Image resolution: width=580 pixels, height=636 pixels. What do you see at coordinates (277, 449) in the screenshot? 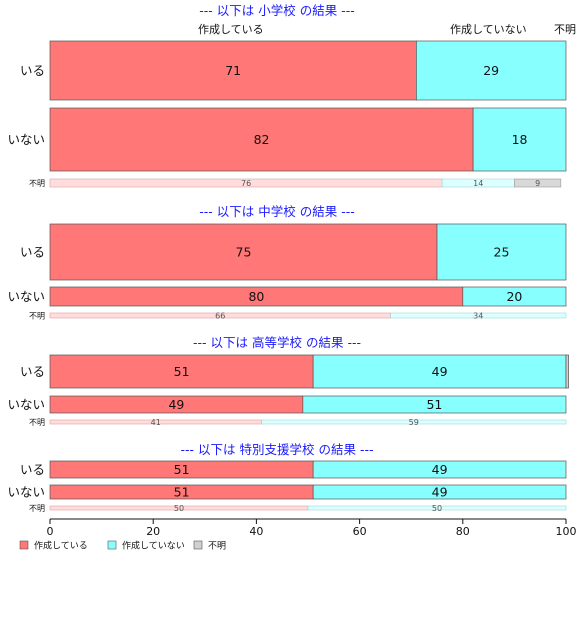
I see `group-title: --- 以下は 特別支援学校 の結果 ---` at bounding box center [277, 449].